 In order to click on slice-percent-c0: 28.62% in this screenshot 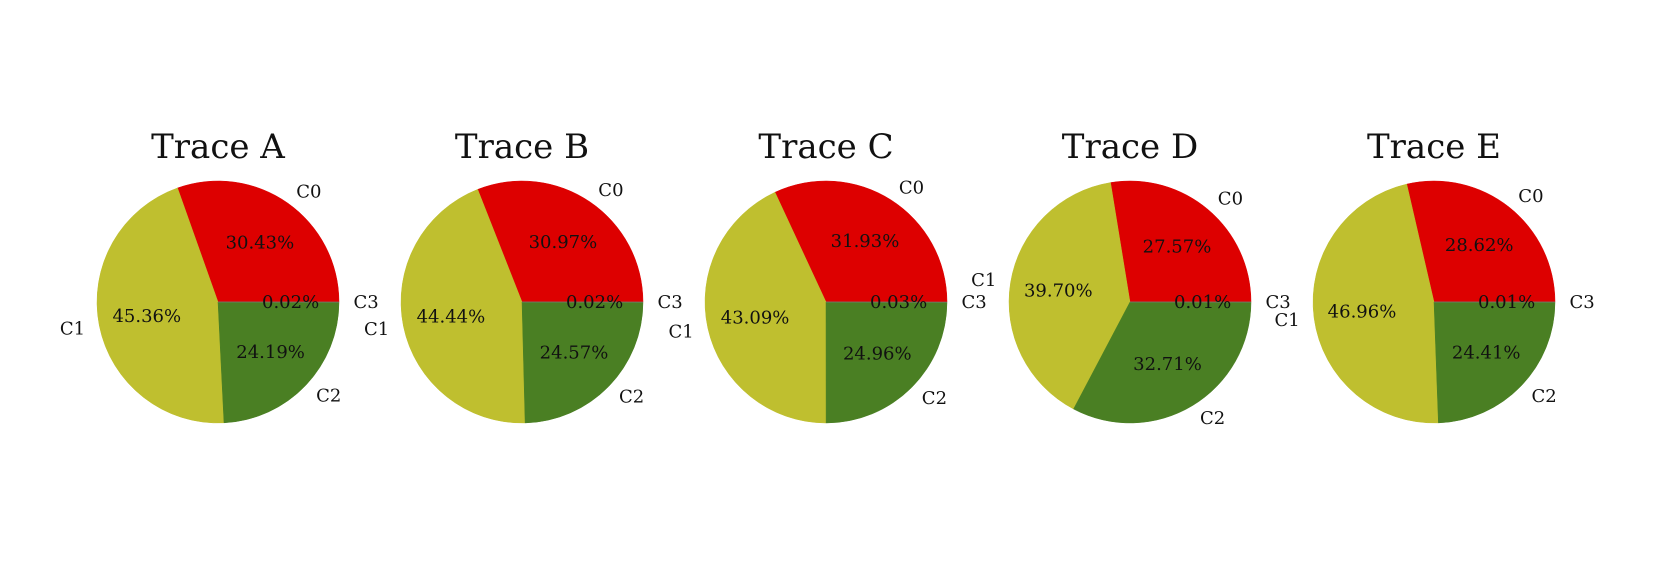, I will do `click(1479, 245)`.